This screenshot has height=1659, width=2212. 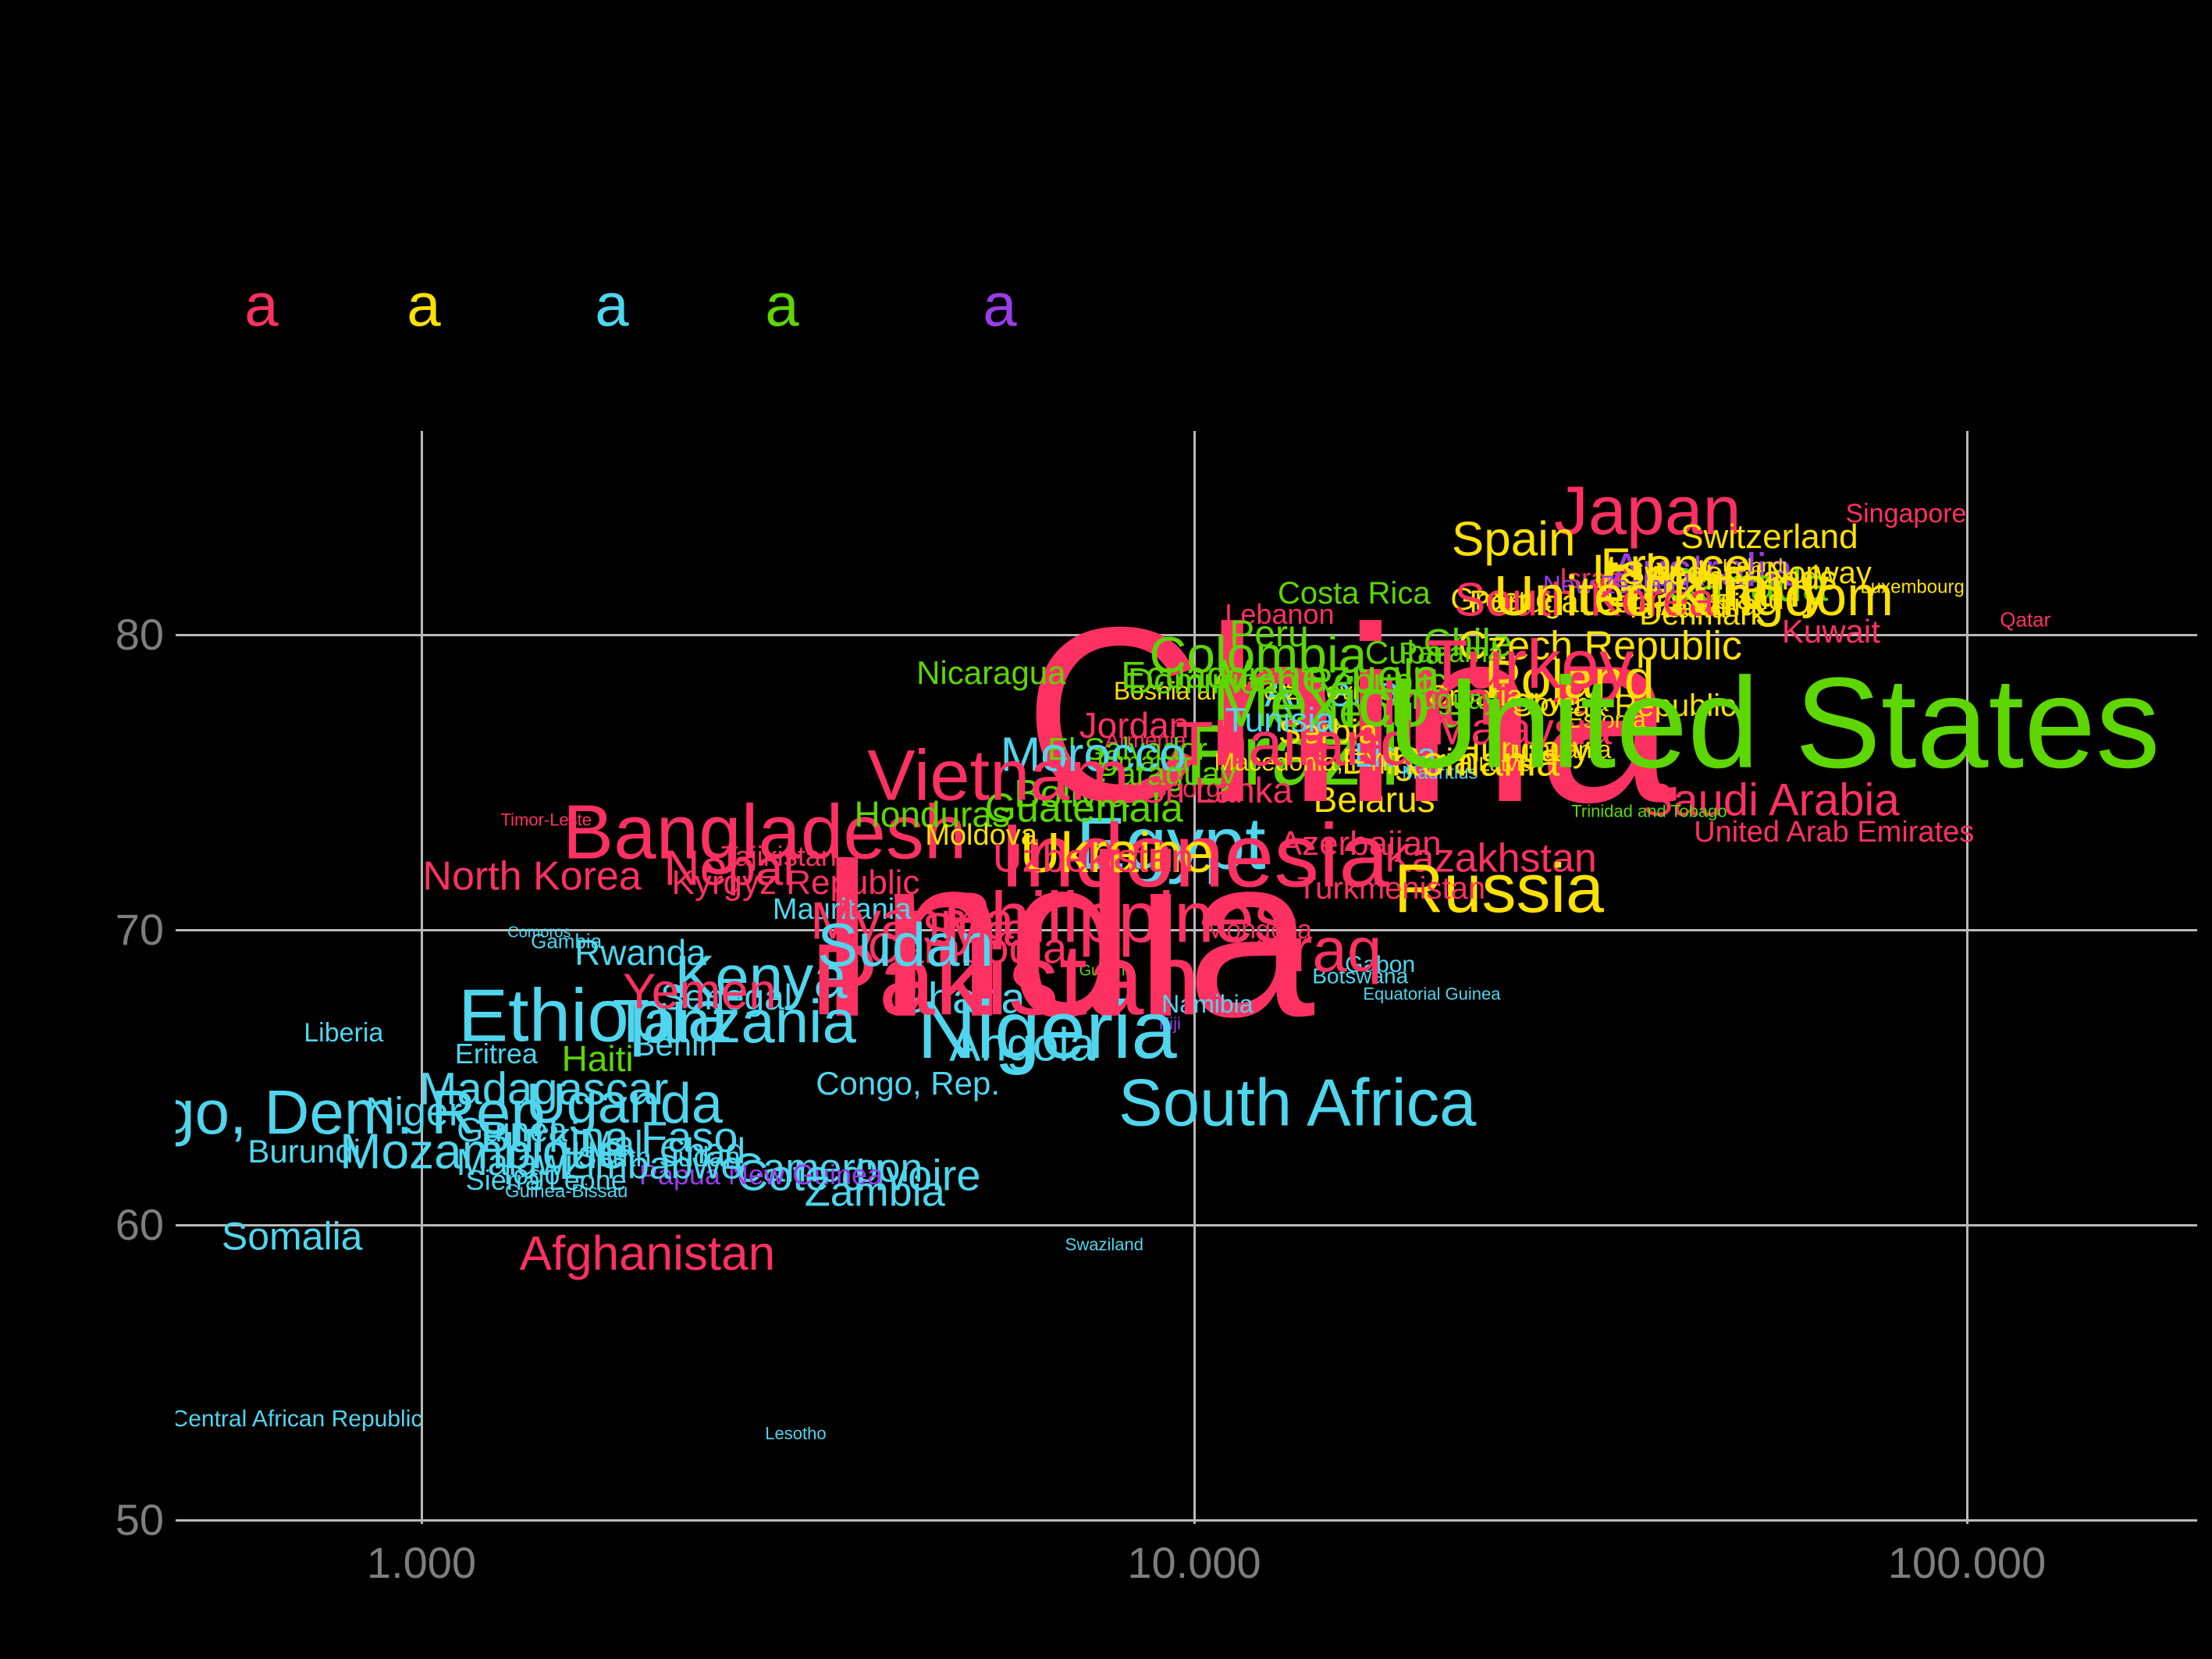 What do you see at coordinates (1140, 761) in the screenshot?
I see `country-label-jamaica: Jamaica` at bounding box center [1140, 761].